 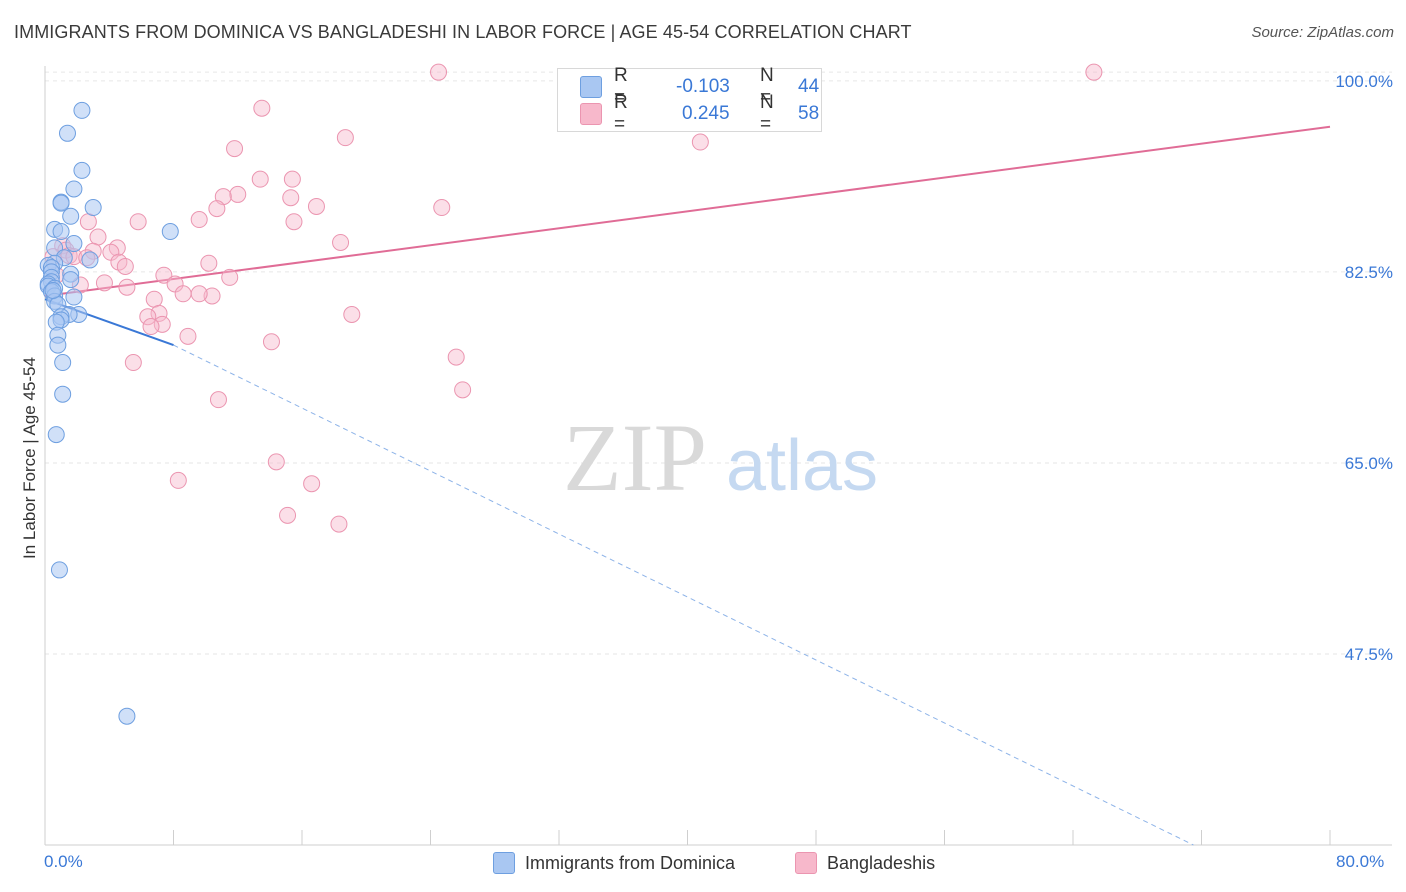 What do you see at coordinates (802, 466) in the screenshot?
I see `watermark-atlas: atlas` at bounding box center [802, 466].